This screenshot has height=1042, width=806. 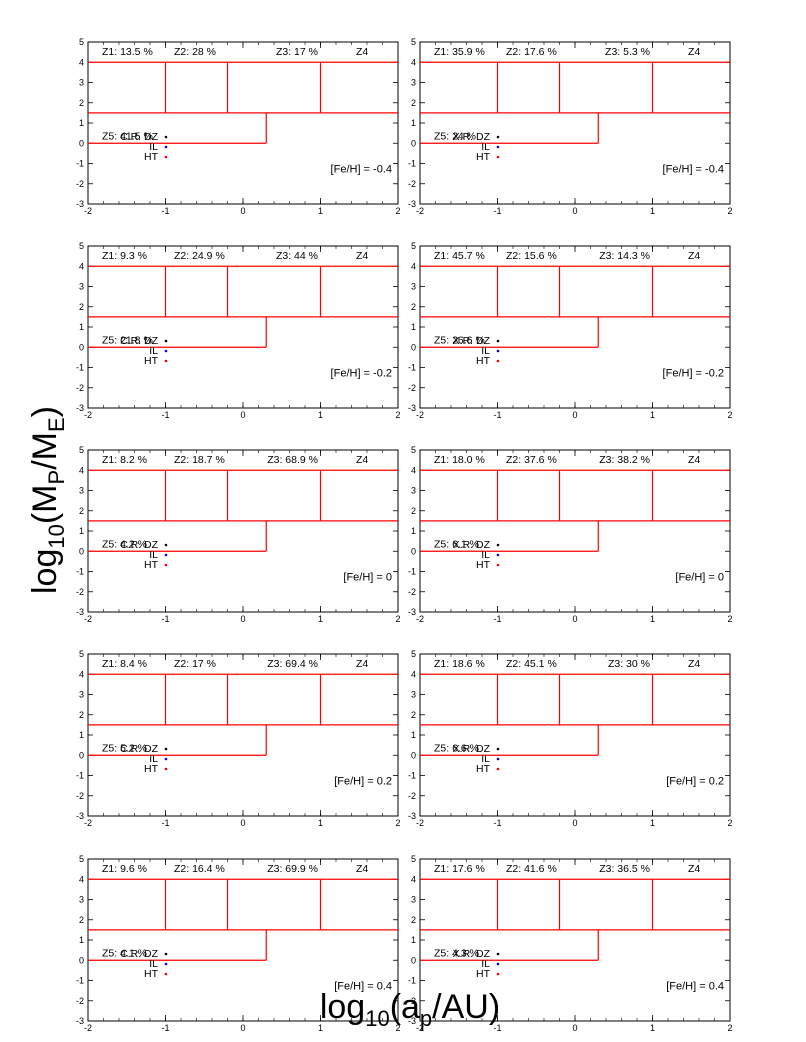 I want to click on zone-label-z5: Z5: 4.2 %, so click(x=124, y=544).